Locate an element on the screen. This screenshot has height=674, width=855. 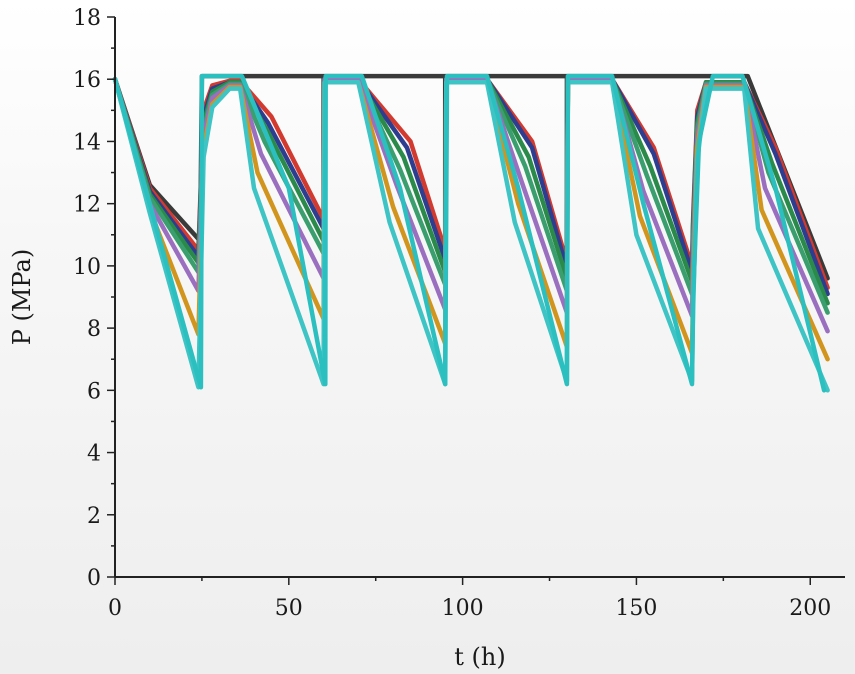
x-tick-label: 0 is located at coordinates (115, 608).